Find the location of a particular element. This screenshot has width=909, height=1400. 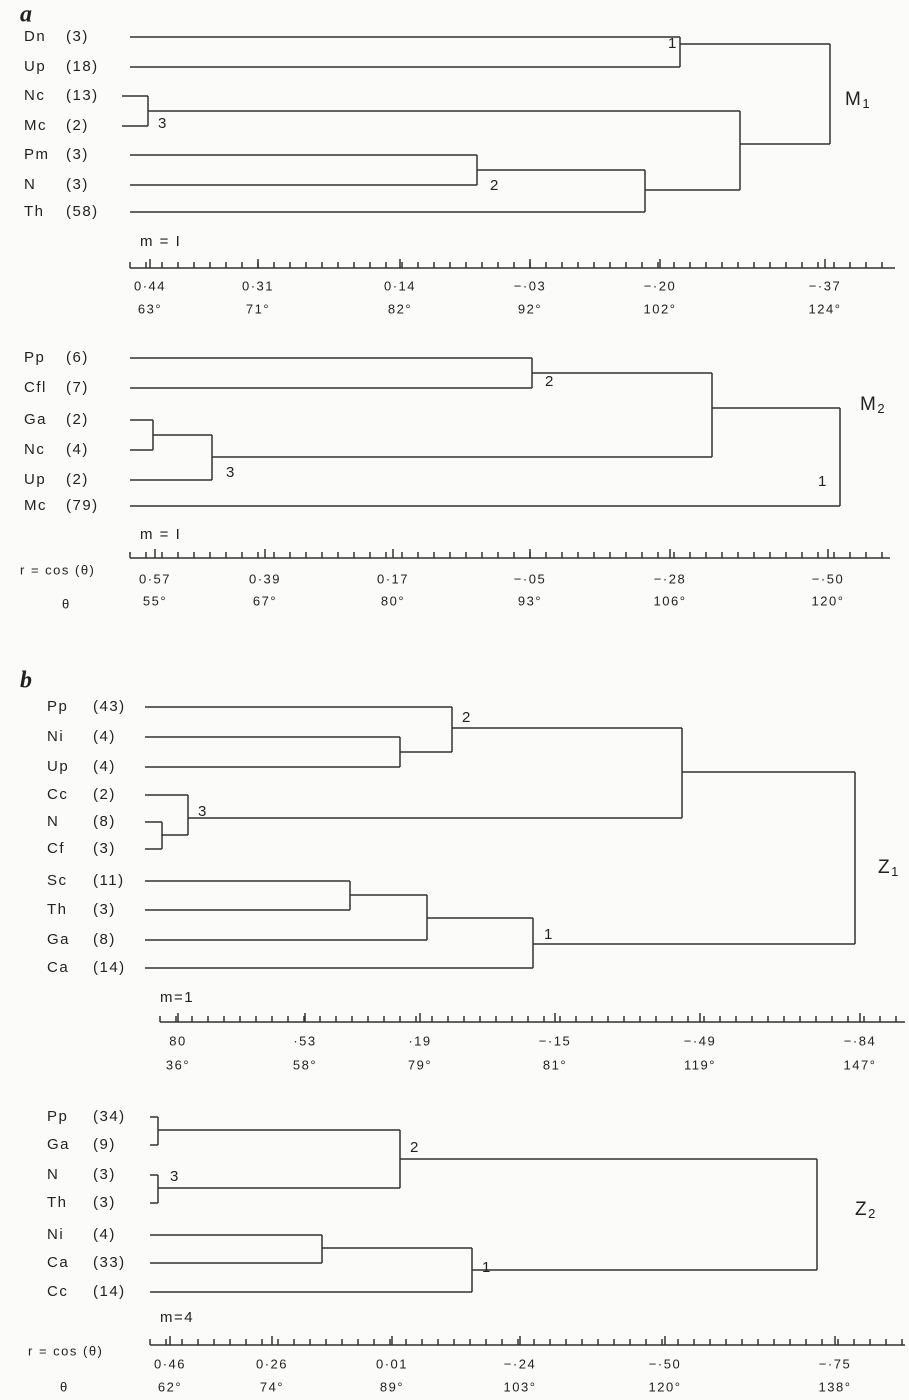

r-tick-label: −·03 is located at coordinates (530, 285).